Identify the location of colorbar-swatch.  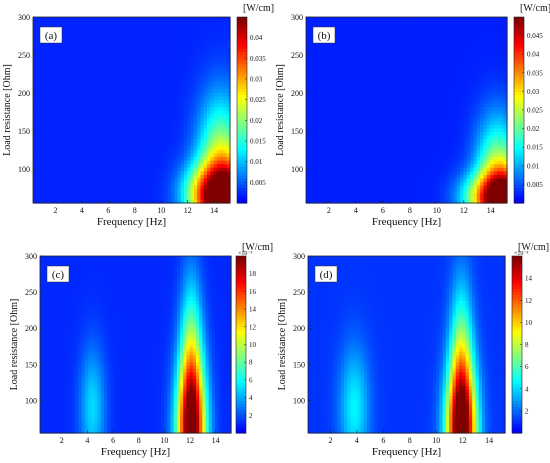
(242, 164).